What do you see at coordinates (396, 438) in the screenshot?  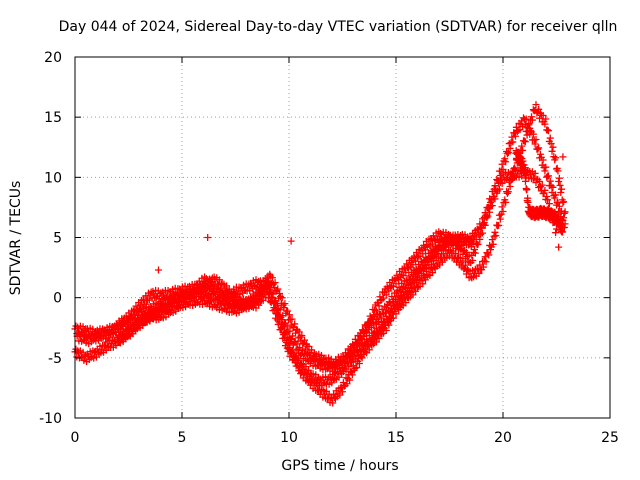 I see `x-tick-label: 15` at bounding box center [396, 438].